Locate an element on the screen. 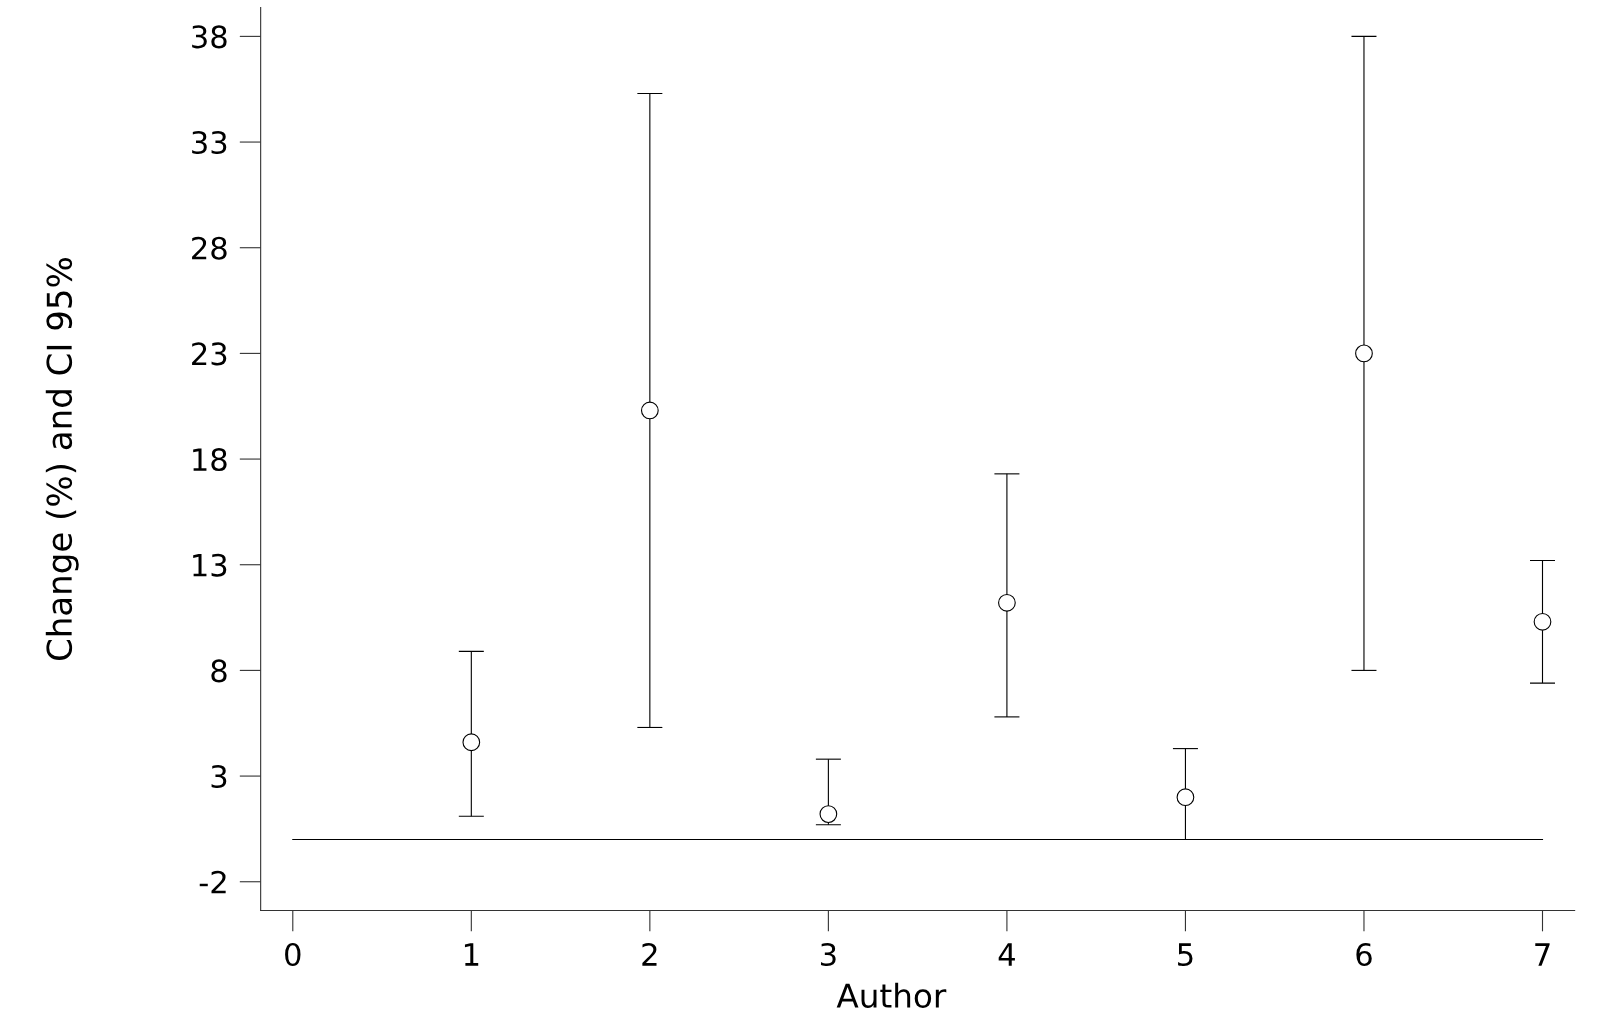 This screenshot has width=1623, height=1033. x-tick-label: 7 is located at coordinates (1542, 954).